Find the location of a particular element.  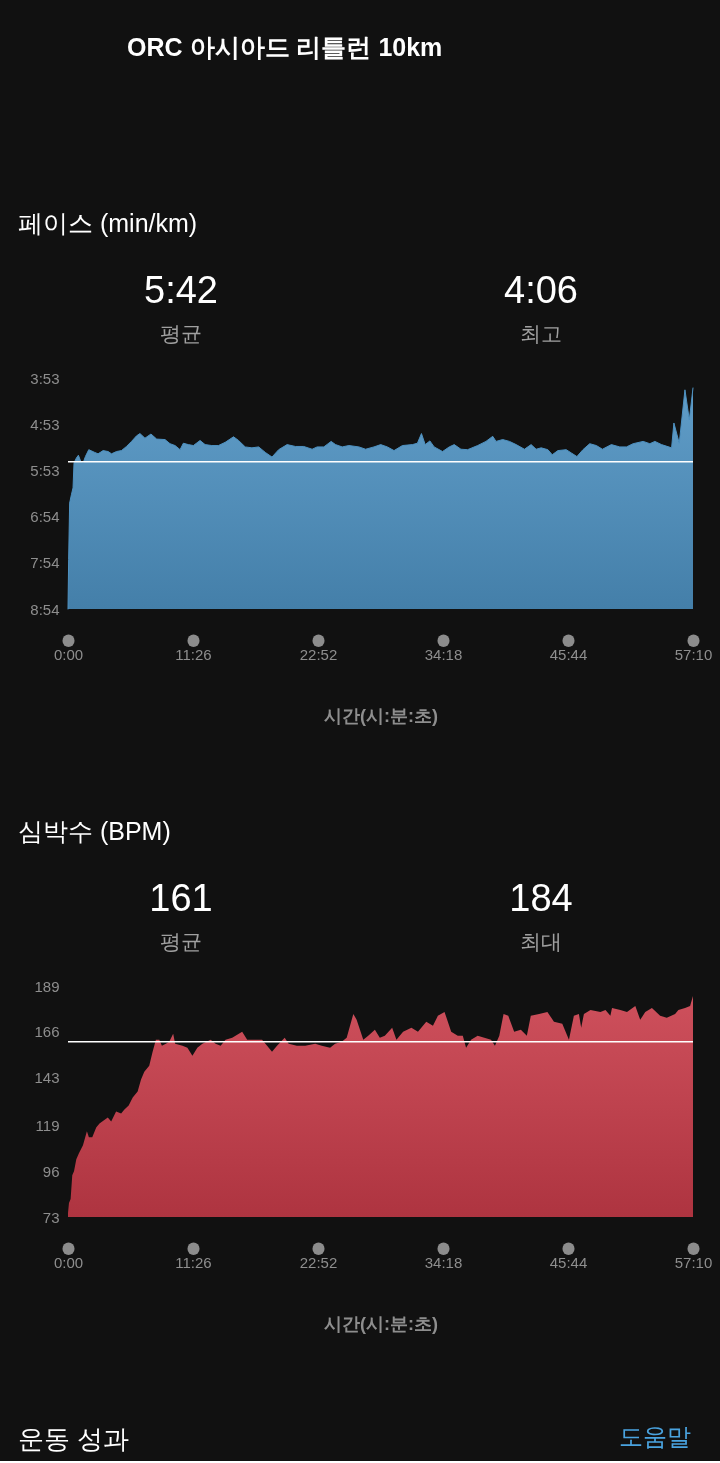

text: 5:42 is located at coordinates (181, 290).